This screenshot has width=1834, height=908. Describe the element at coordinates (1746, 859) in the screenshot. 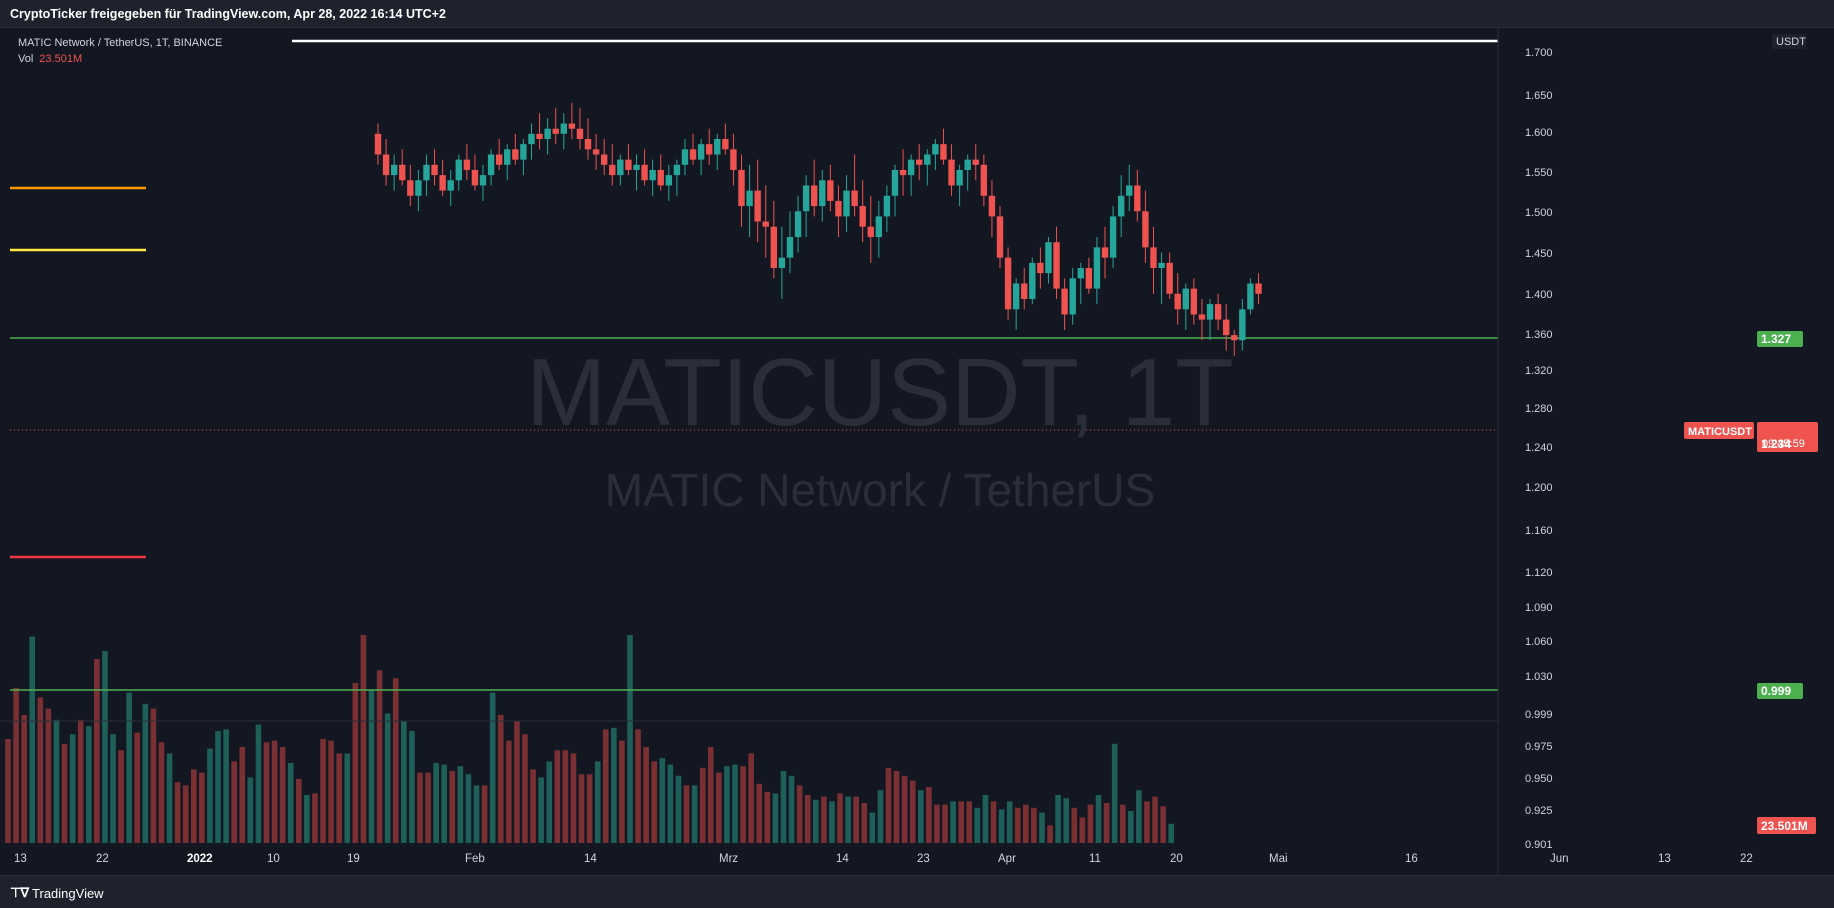

I see `x-tick-label: 22` at that location.